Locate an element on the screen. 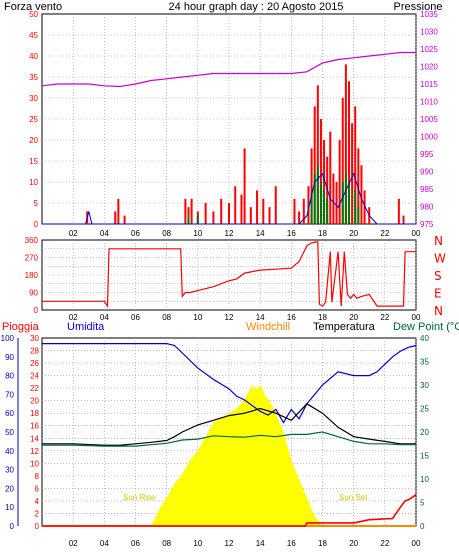 The width and height of the screenshot is (459, 555). wind-tick-label: 25 is located at coordinates (33, 119).